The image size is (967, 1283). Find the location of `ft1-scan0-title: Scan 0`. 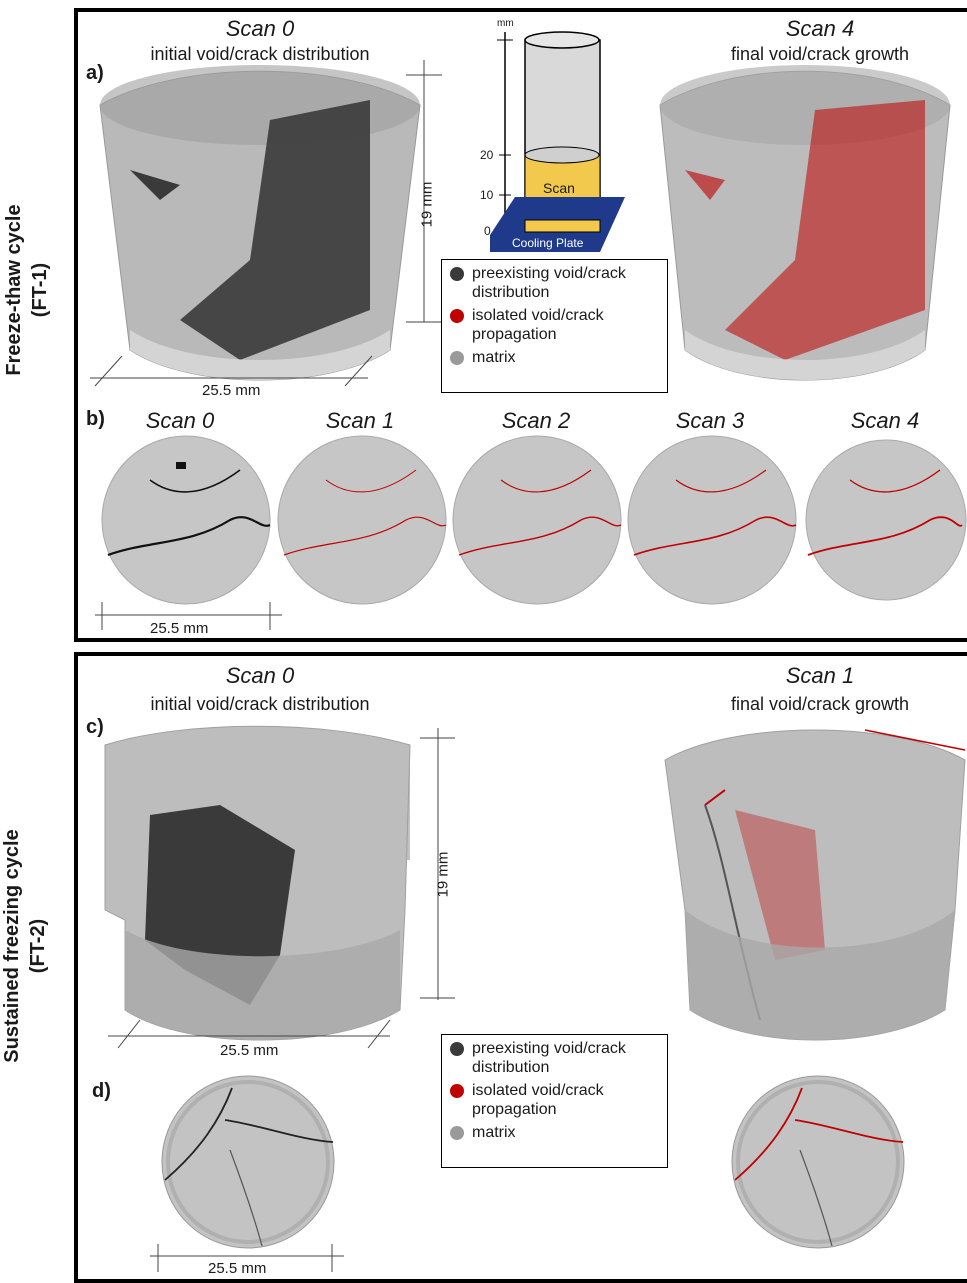

ft1-scan0-title: Scan 0 is located at coordinates (260, 28).